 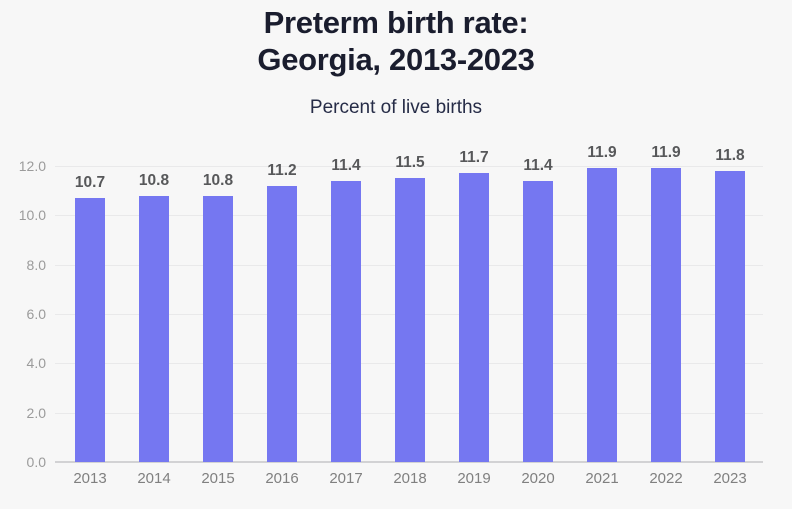 What do you see at coordinates (154, 478) in the screenshot?
I see `x-axis-tick-label: 2014` at bounding box center [154, 478].